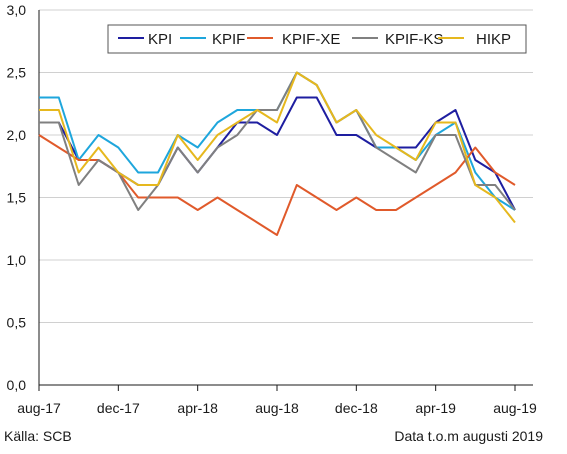 Image resolution: width=567 pixels, height=454 pixels. Describe the element at coordinates (228, 39) in the screenshot. I see `legend-label: KPIF` at that location.